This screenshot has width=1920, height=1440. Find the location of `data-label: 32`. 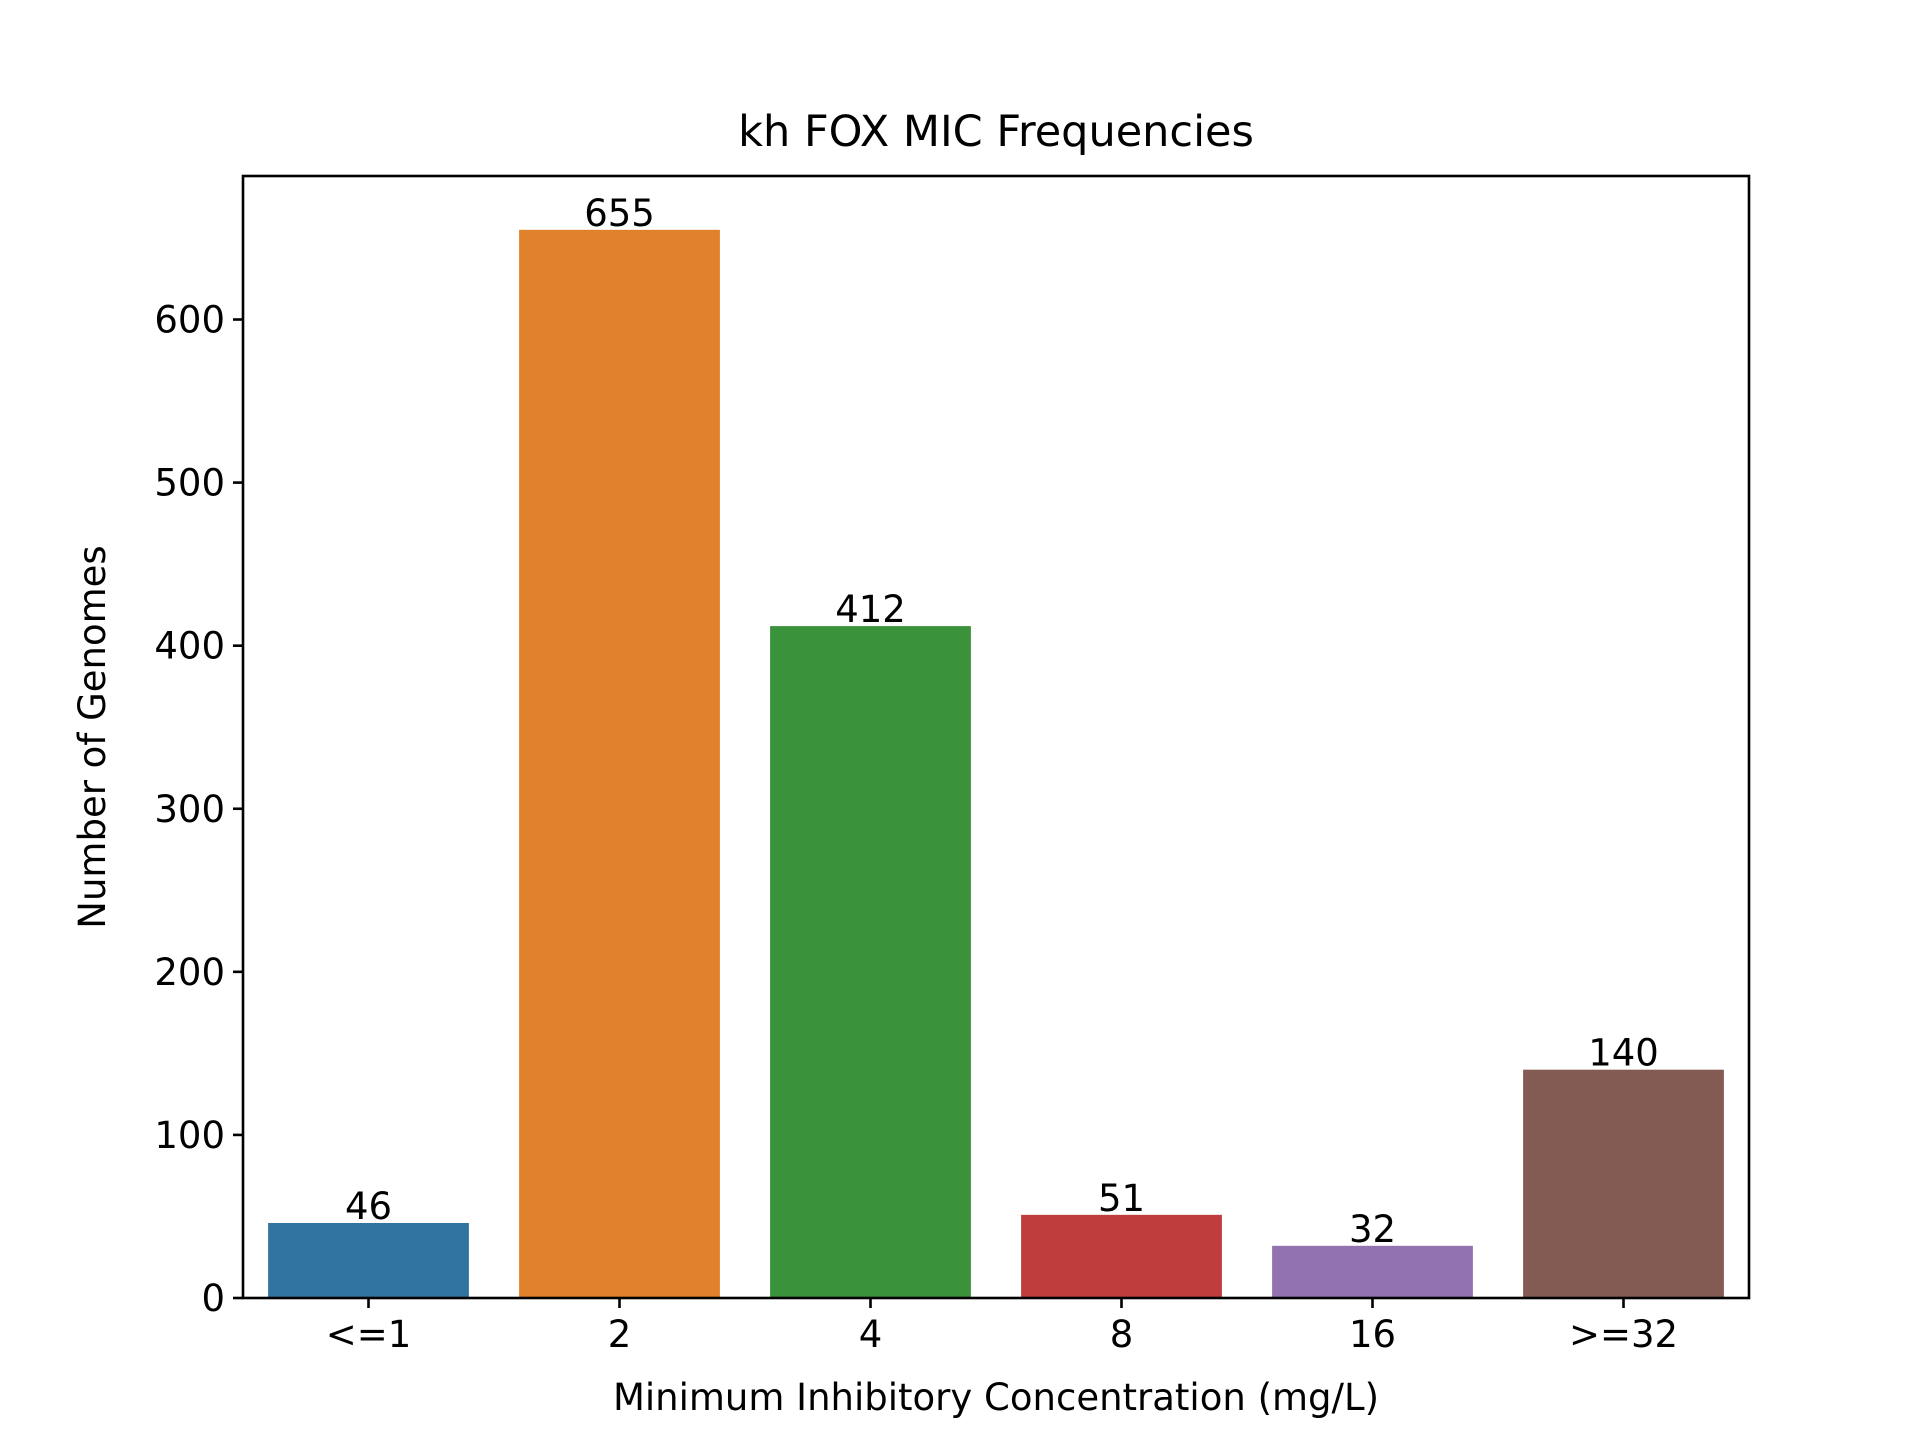

data-label: 32 is located at coordinates (1372, 1229).